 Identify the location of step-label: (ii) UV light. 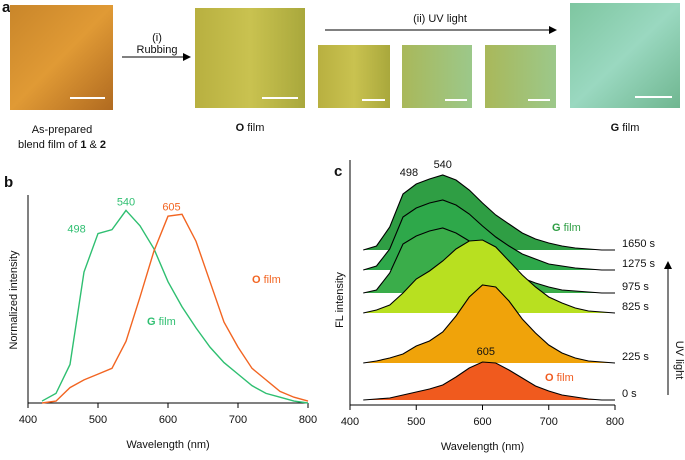
(440, 19).